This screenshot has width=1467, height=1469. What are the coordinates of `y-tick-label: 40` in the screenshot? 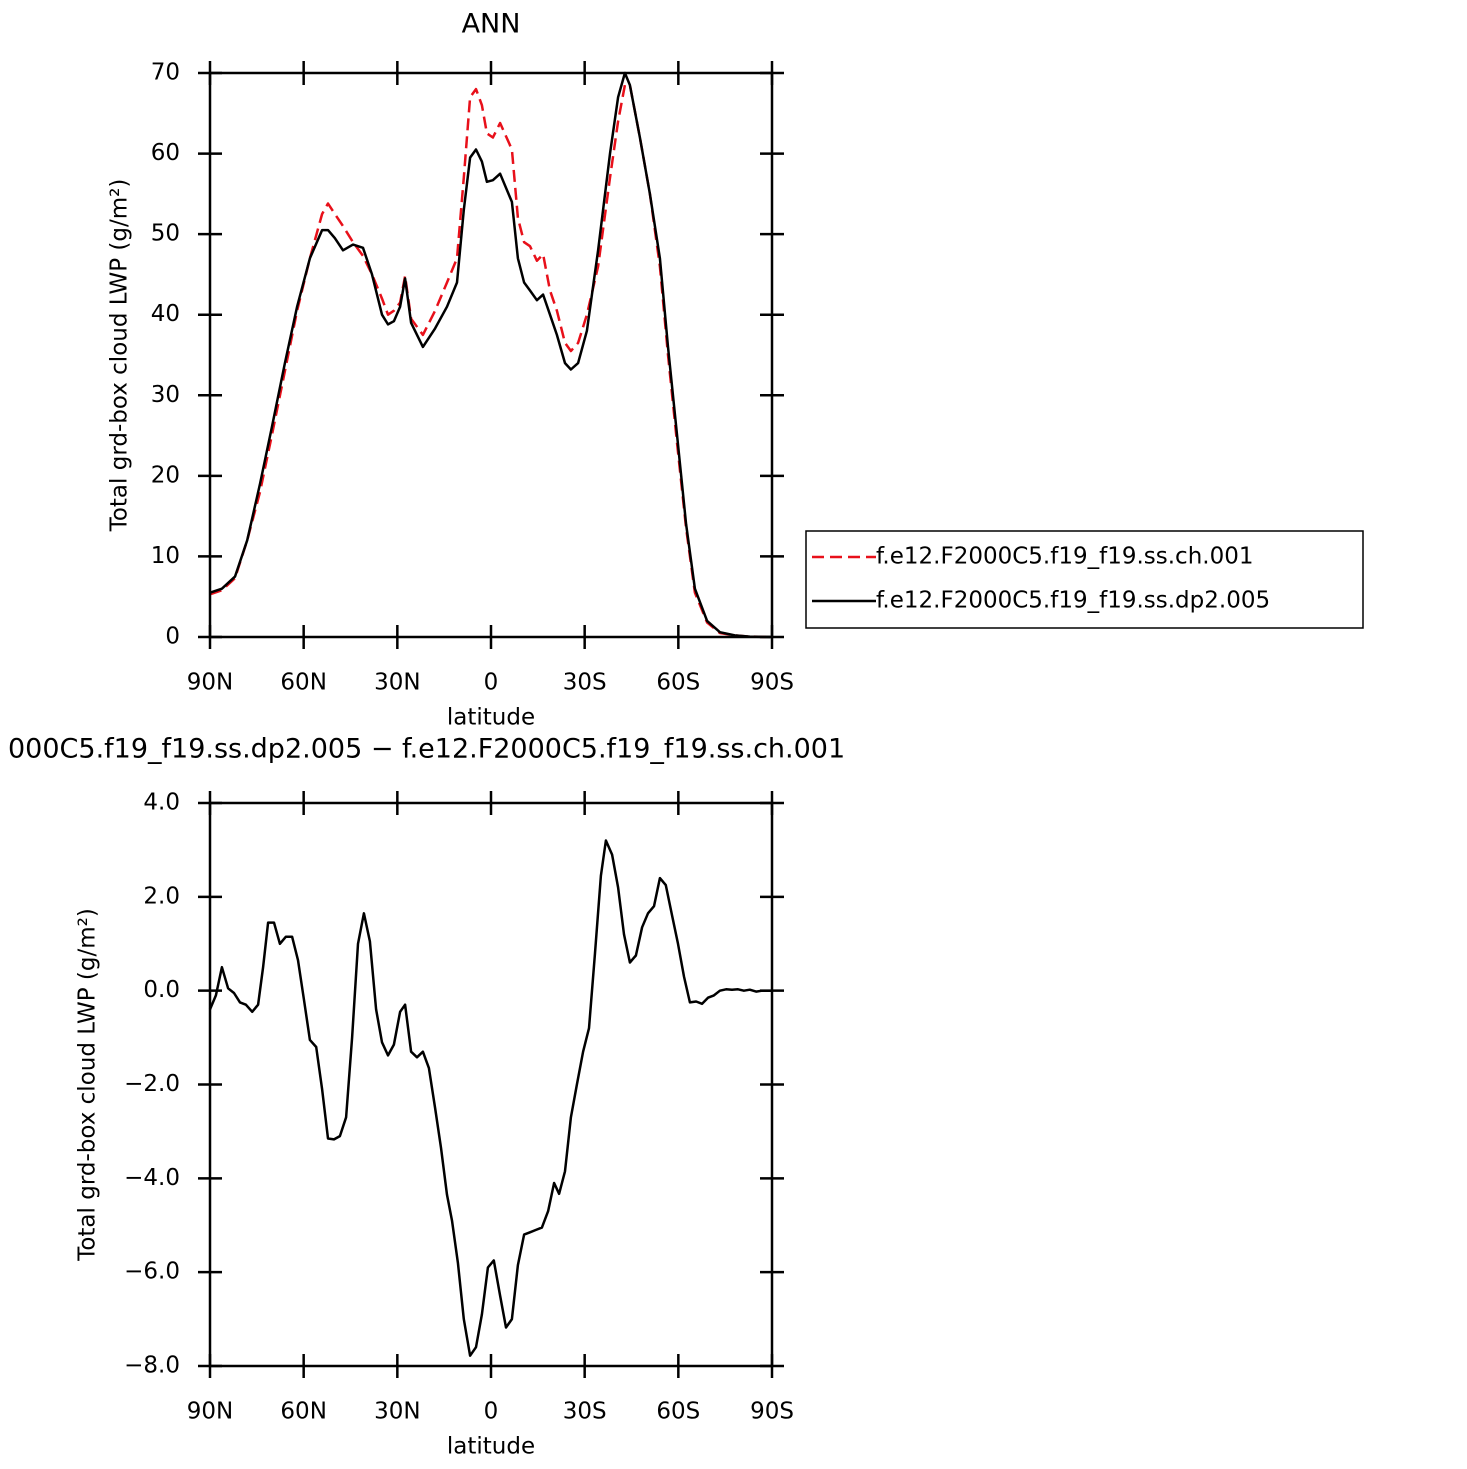 It's located at (165, 314).